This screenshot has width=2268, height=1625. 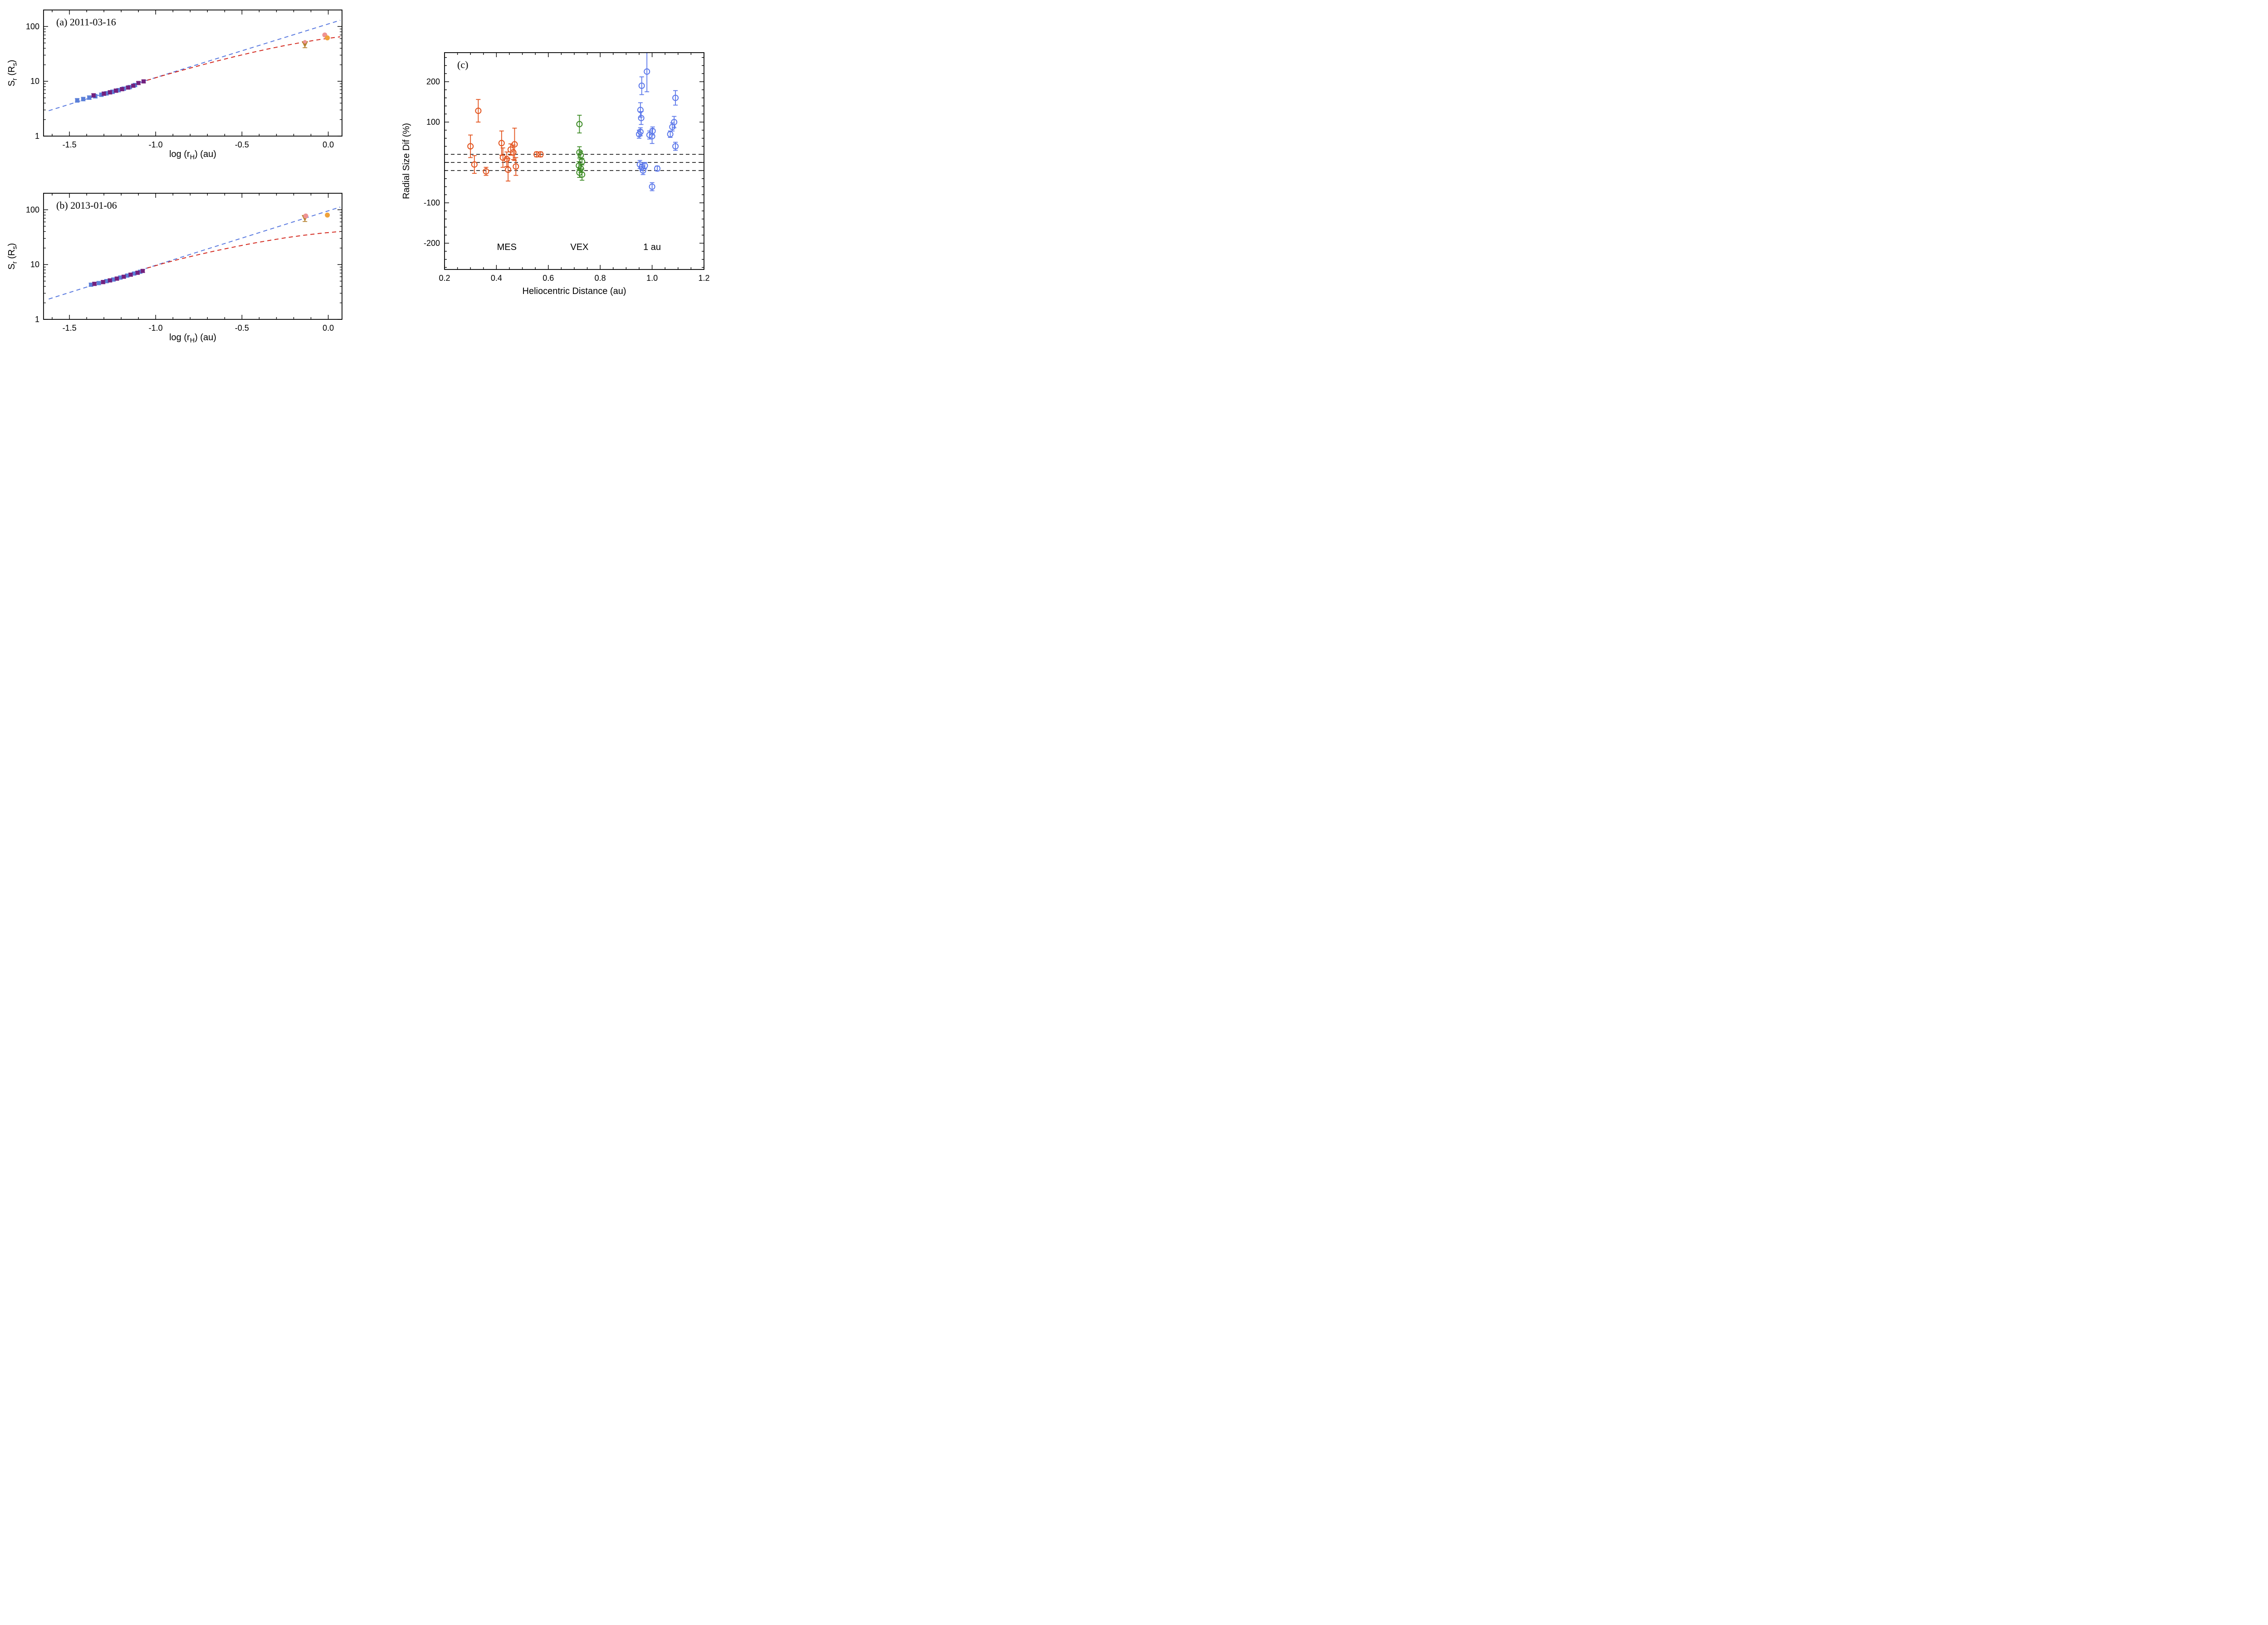 I want to click on svg-text: 0.6, so click(x=549, y=278).